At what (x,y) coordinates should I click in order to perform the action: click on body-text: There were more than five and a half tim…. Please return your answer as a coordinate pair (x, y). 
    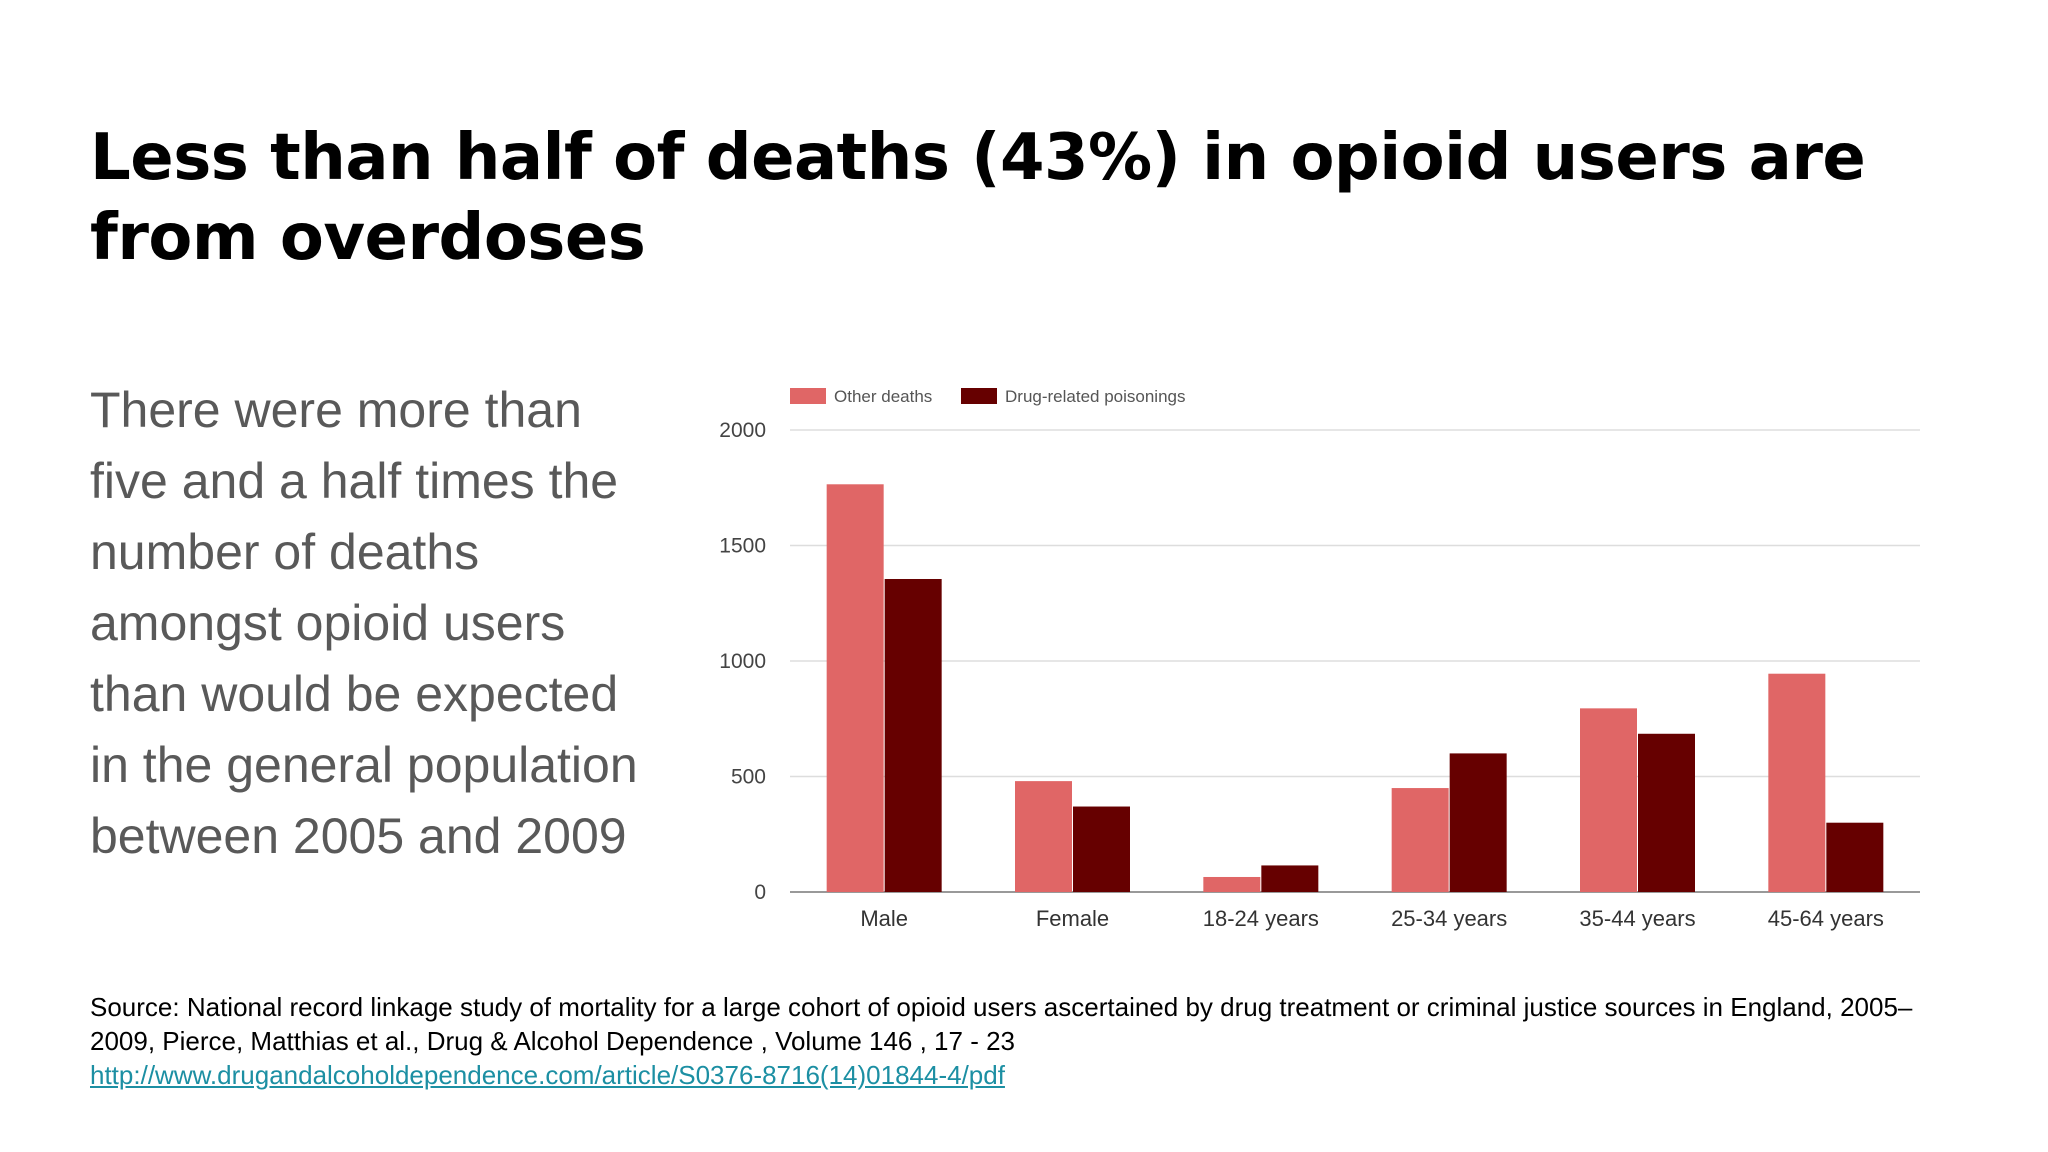
    Looking at the image, I should click on (364, 623).